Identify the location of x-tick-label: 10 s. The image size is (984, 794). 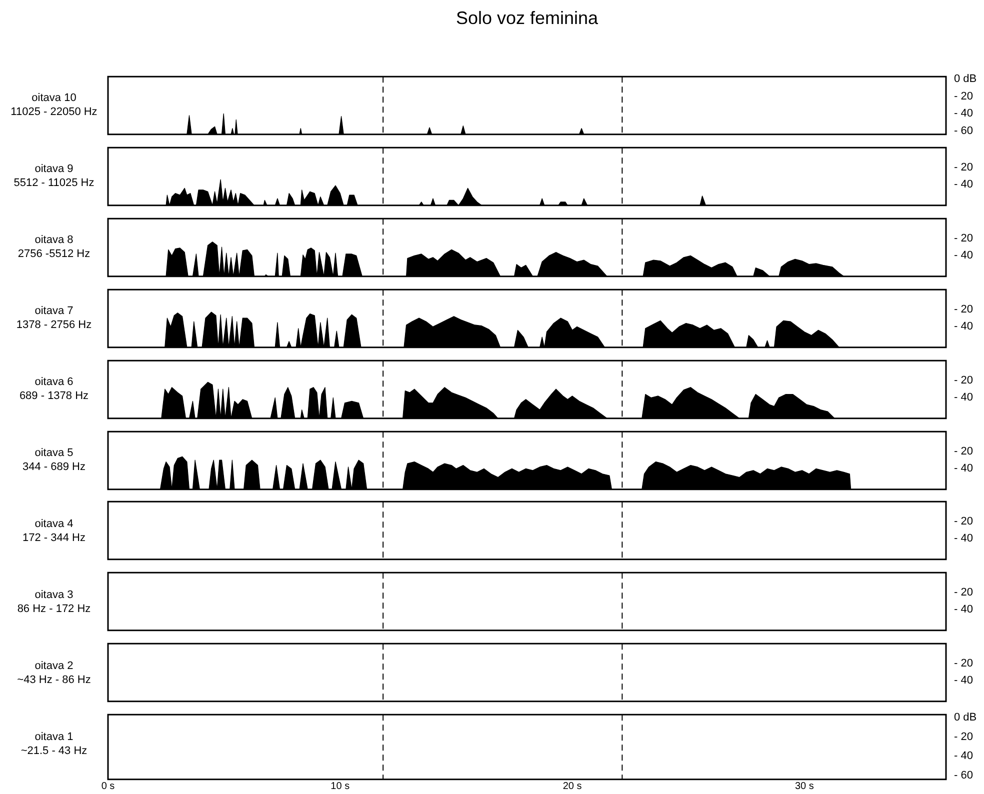
(340, 786).